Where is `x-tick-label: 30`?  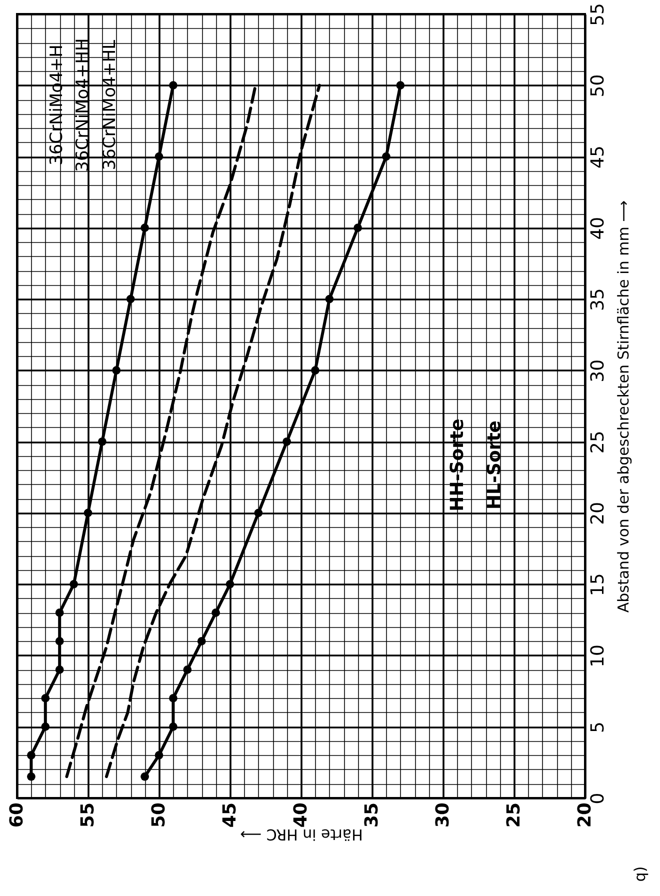
x-tick-label: 30 is located at coordinates (443, 815).